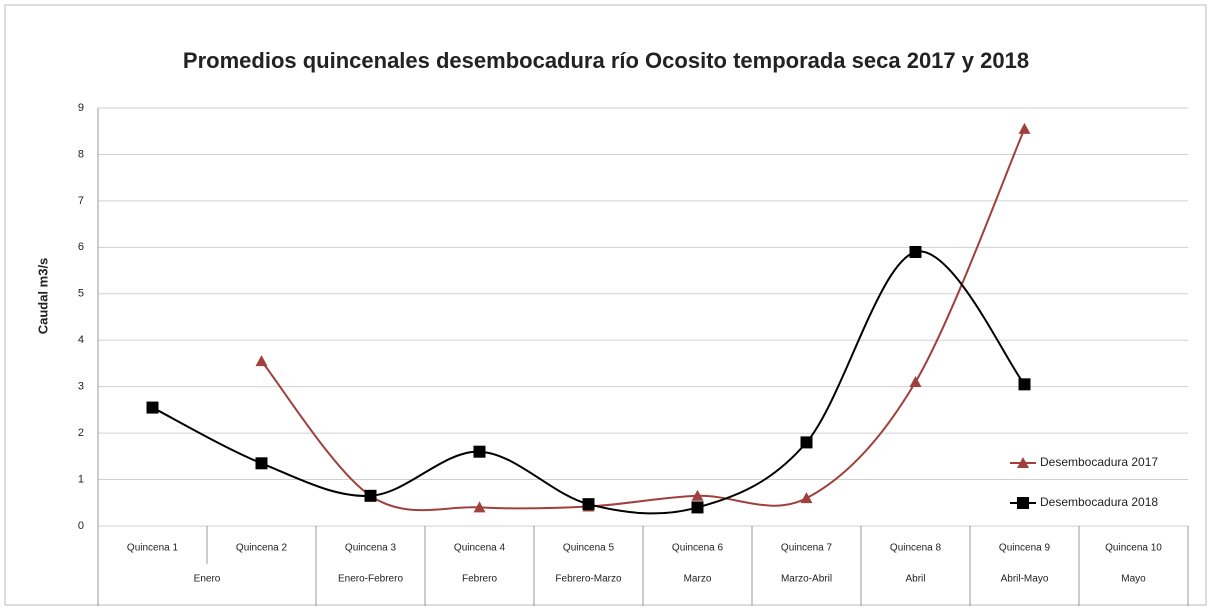  What do you see at coordinates (81, 479) in the screenshot?
I see `y-tick-label: 1` at bounding box center [81, 479].